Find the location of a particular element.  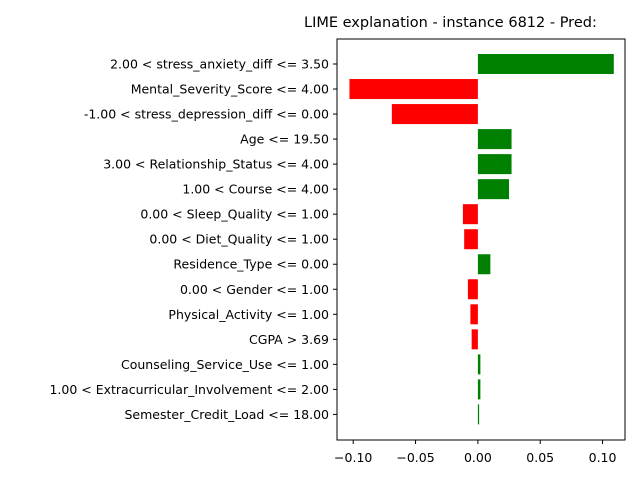

x-axis: −0.10 −0.05 0.00 0.05 0.10 is located at coordinates (475, 452).